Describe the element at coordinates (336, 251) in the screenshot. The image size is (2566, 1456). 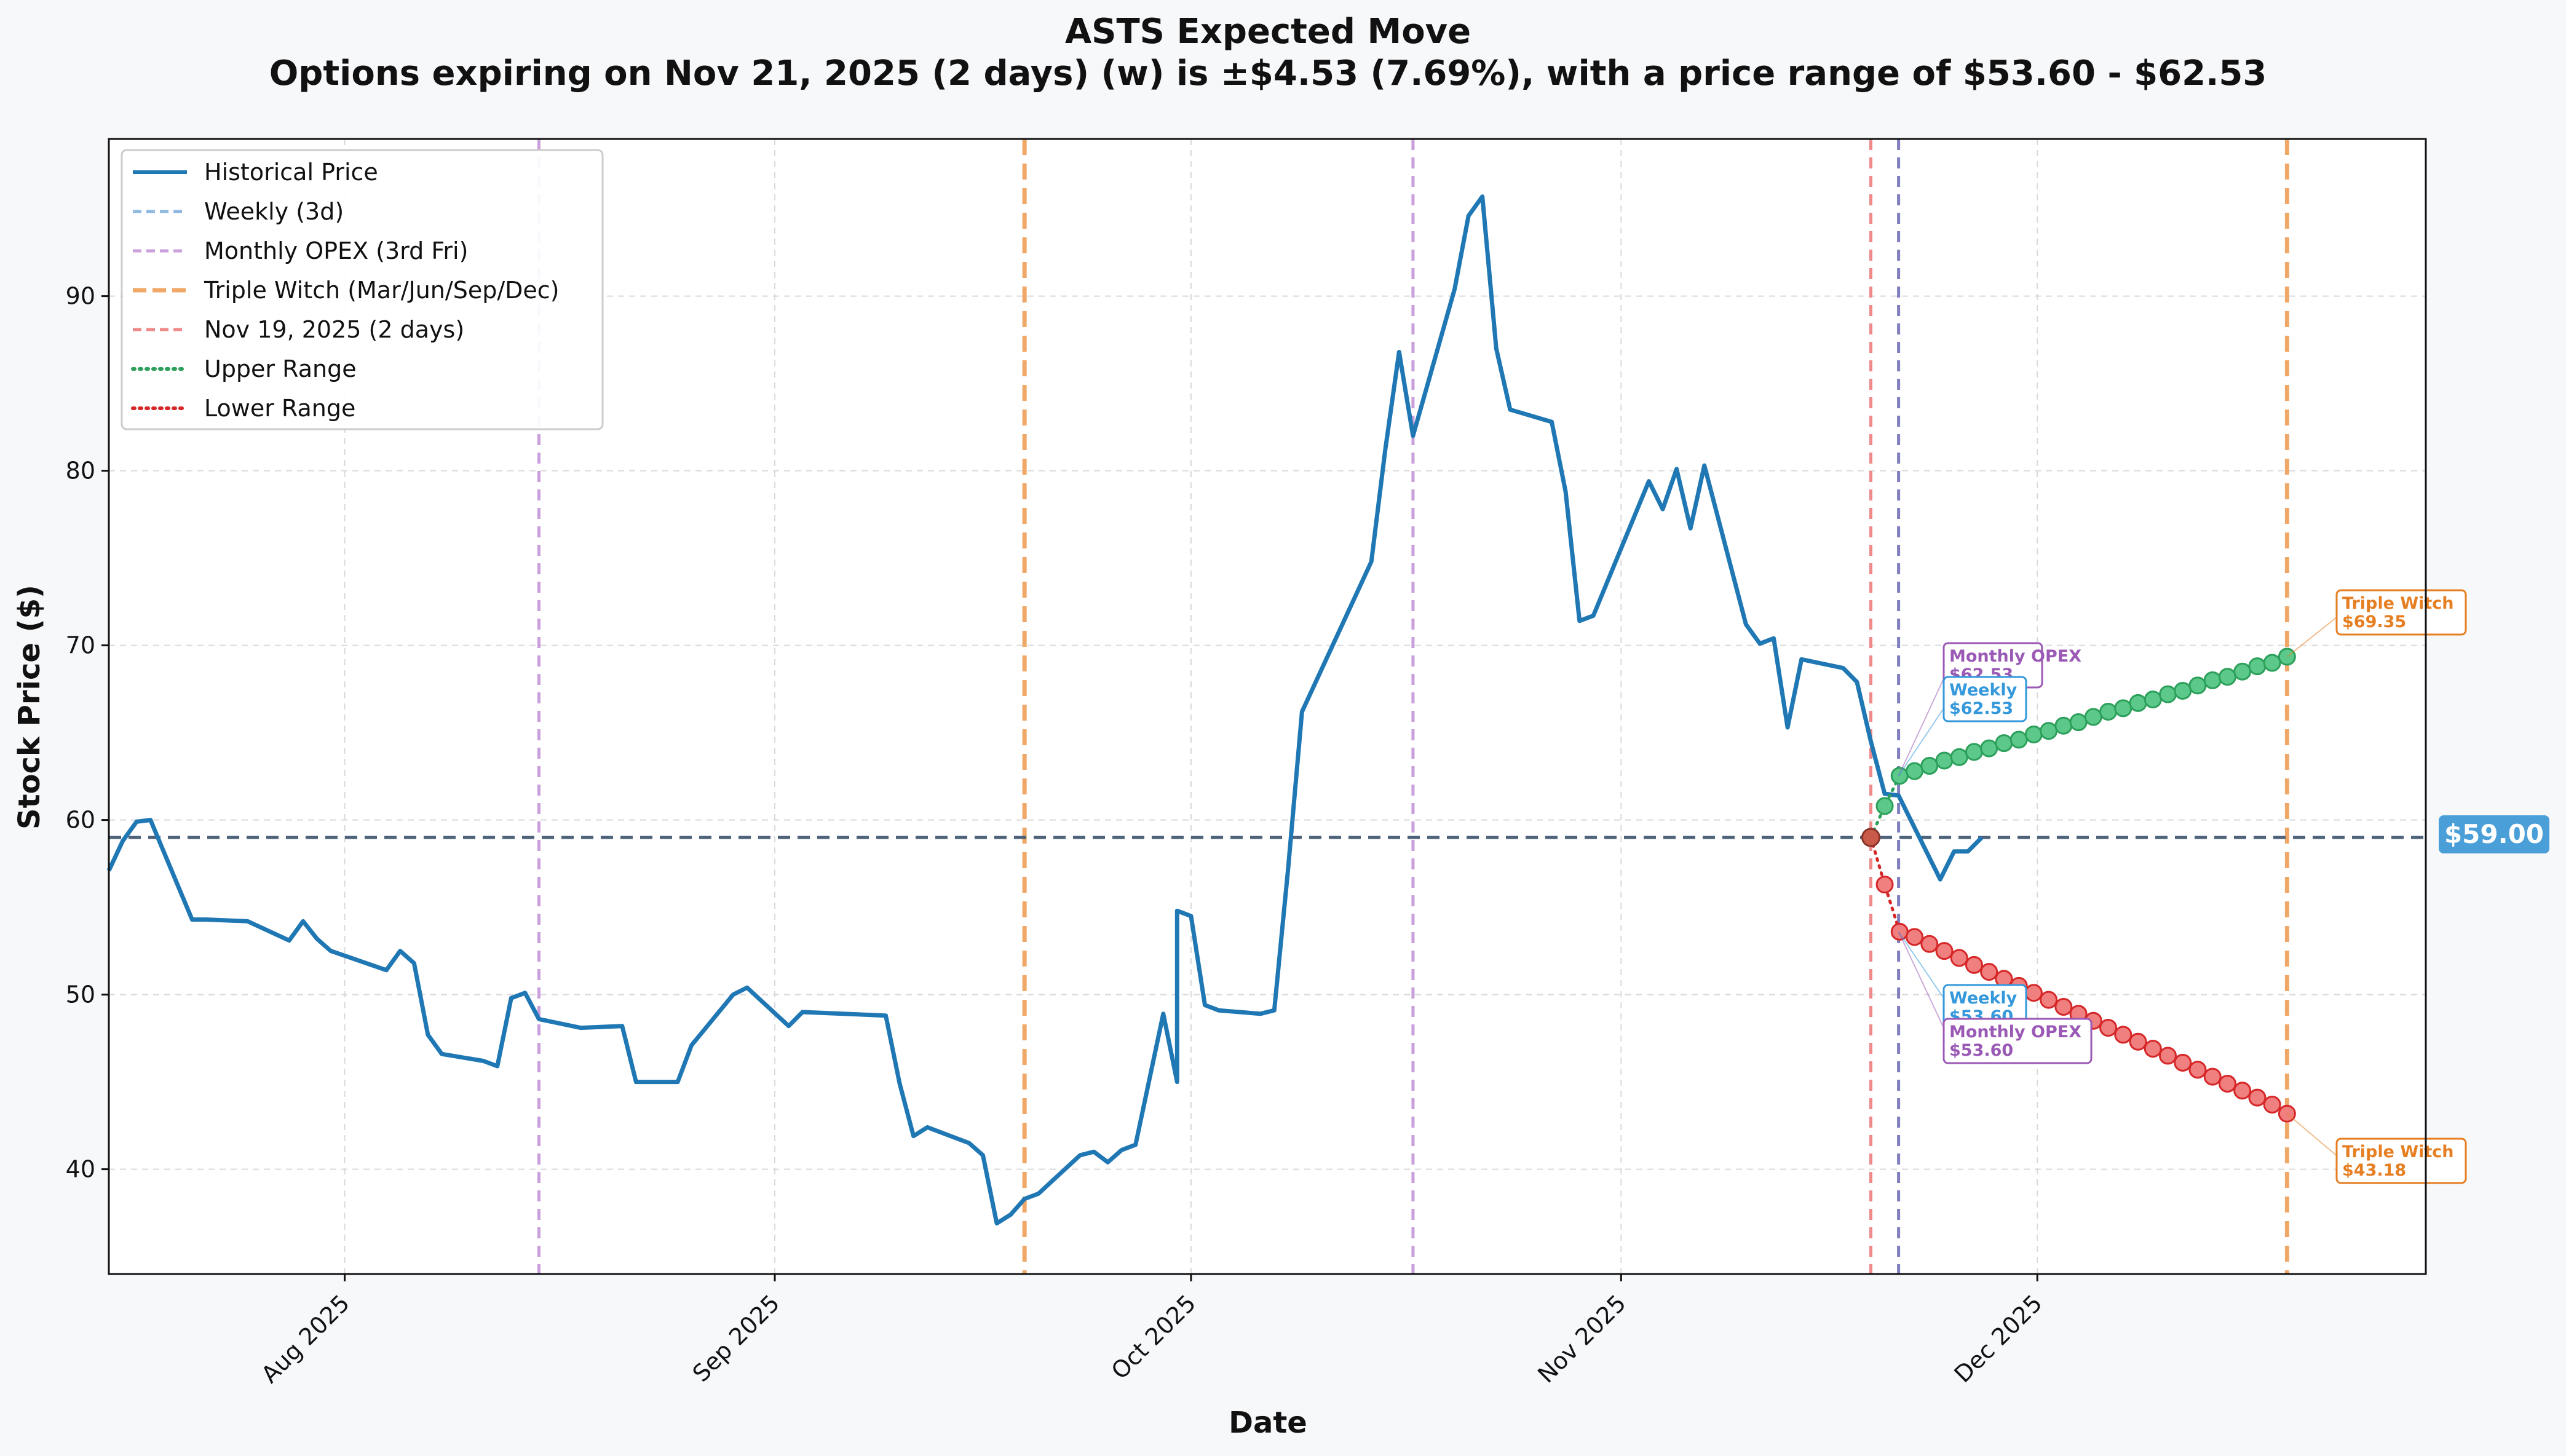
I see `legend-label: Monthly OPEX (3rd Fri)` at that location.